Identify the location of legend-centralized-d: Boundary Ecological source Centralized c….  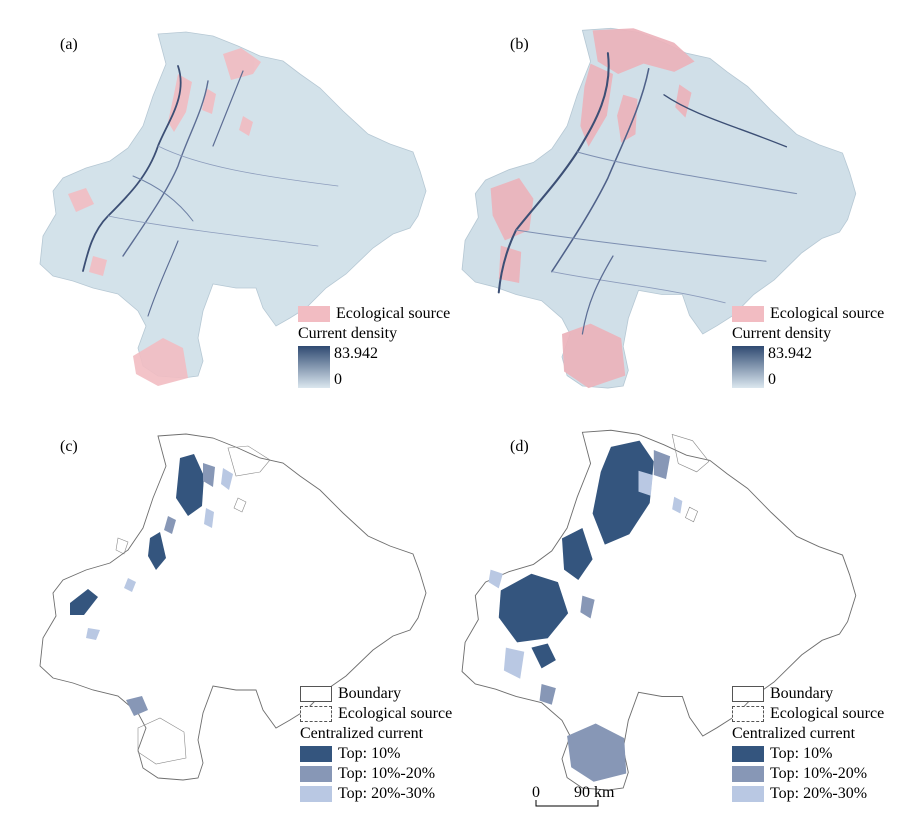
(808, 744).